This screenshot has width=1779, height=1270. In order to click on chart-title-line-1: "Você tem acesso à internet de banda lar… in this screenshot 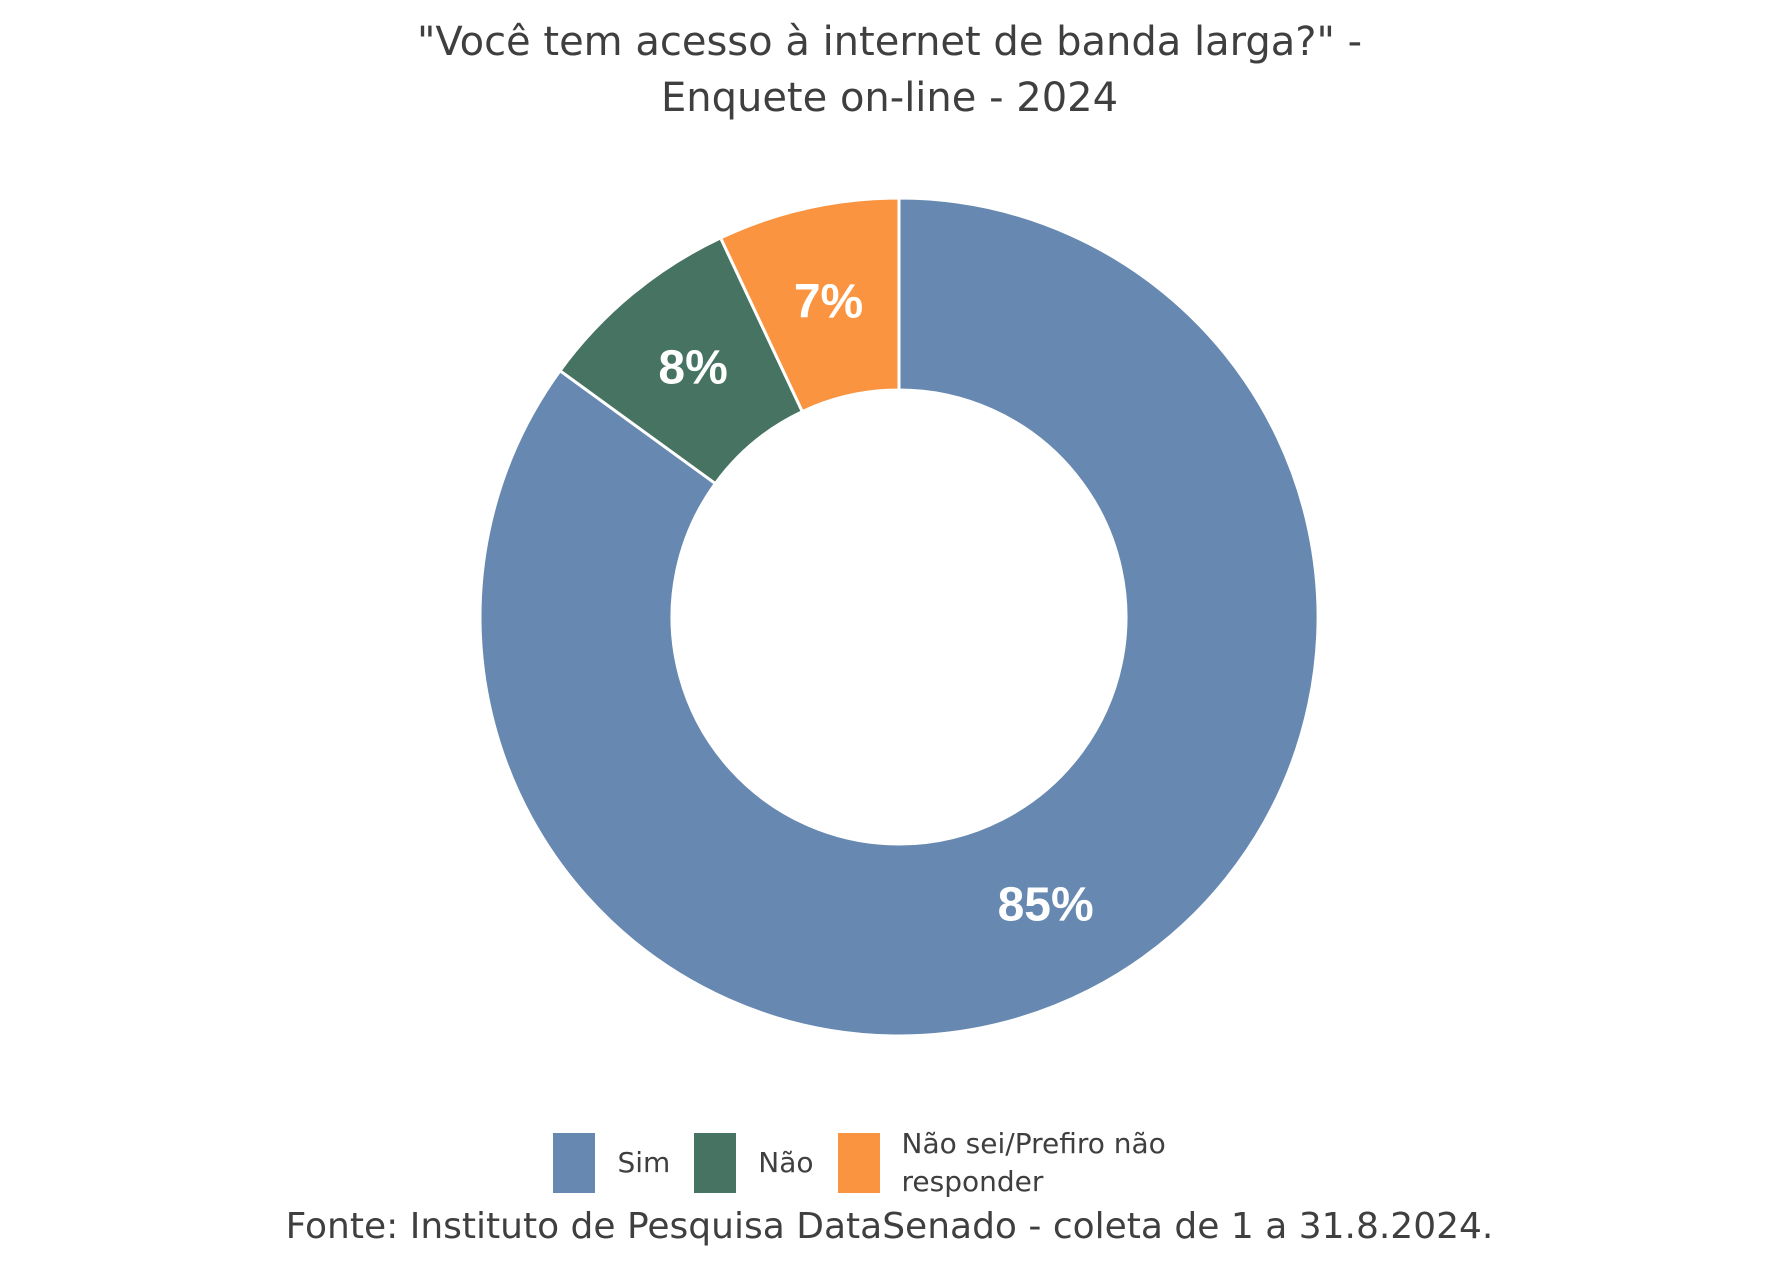, I will do `click(889, 42)`.